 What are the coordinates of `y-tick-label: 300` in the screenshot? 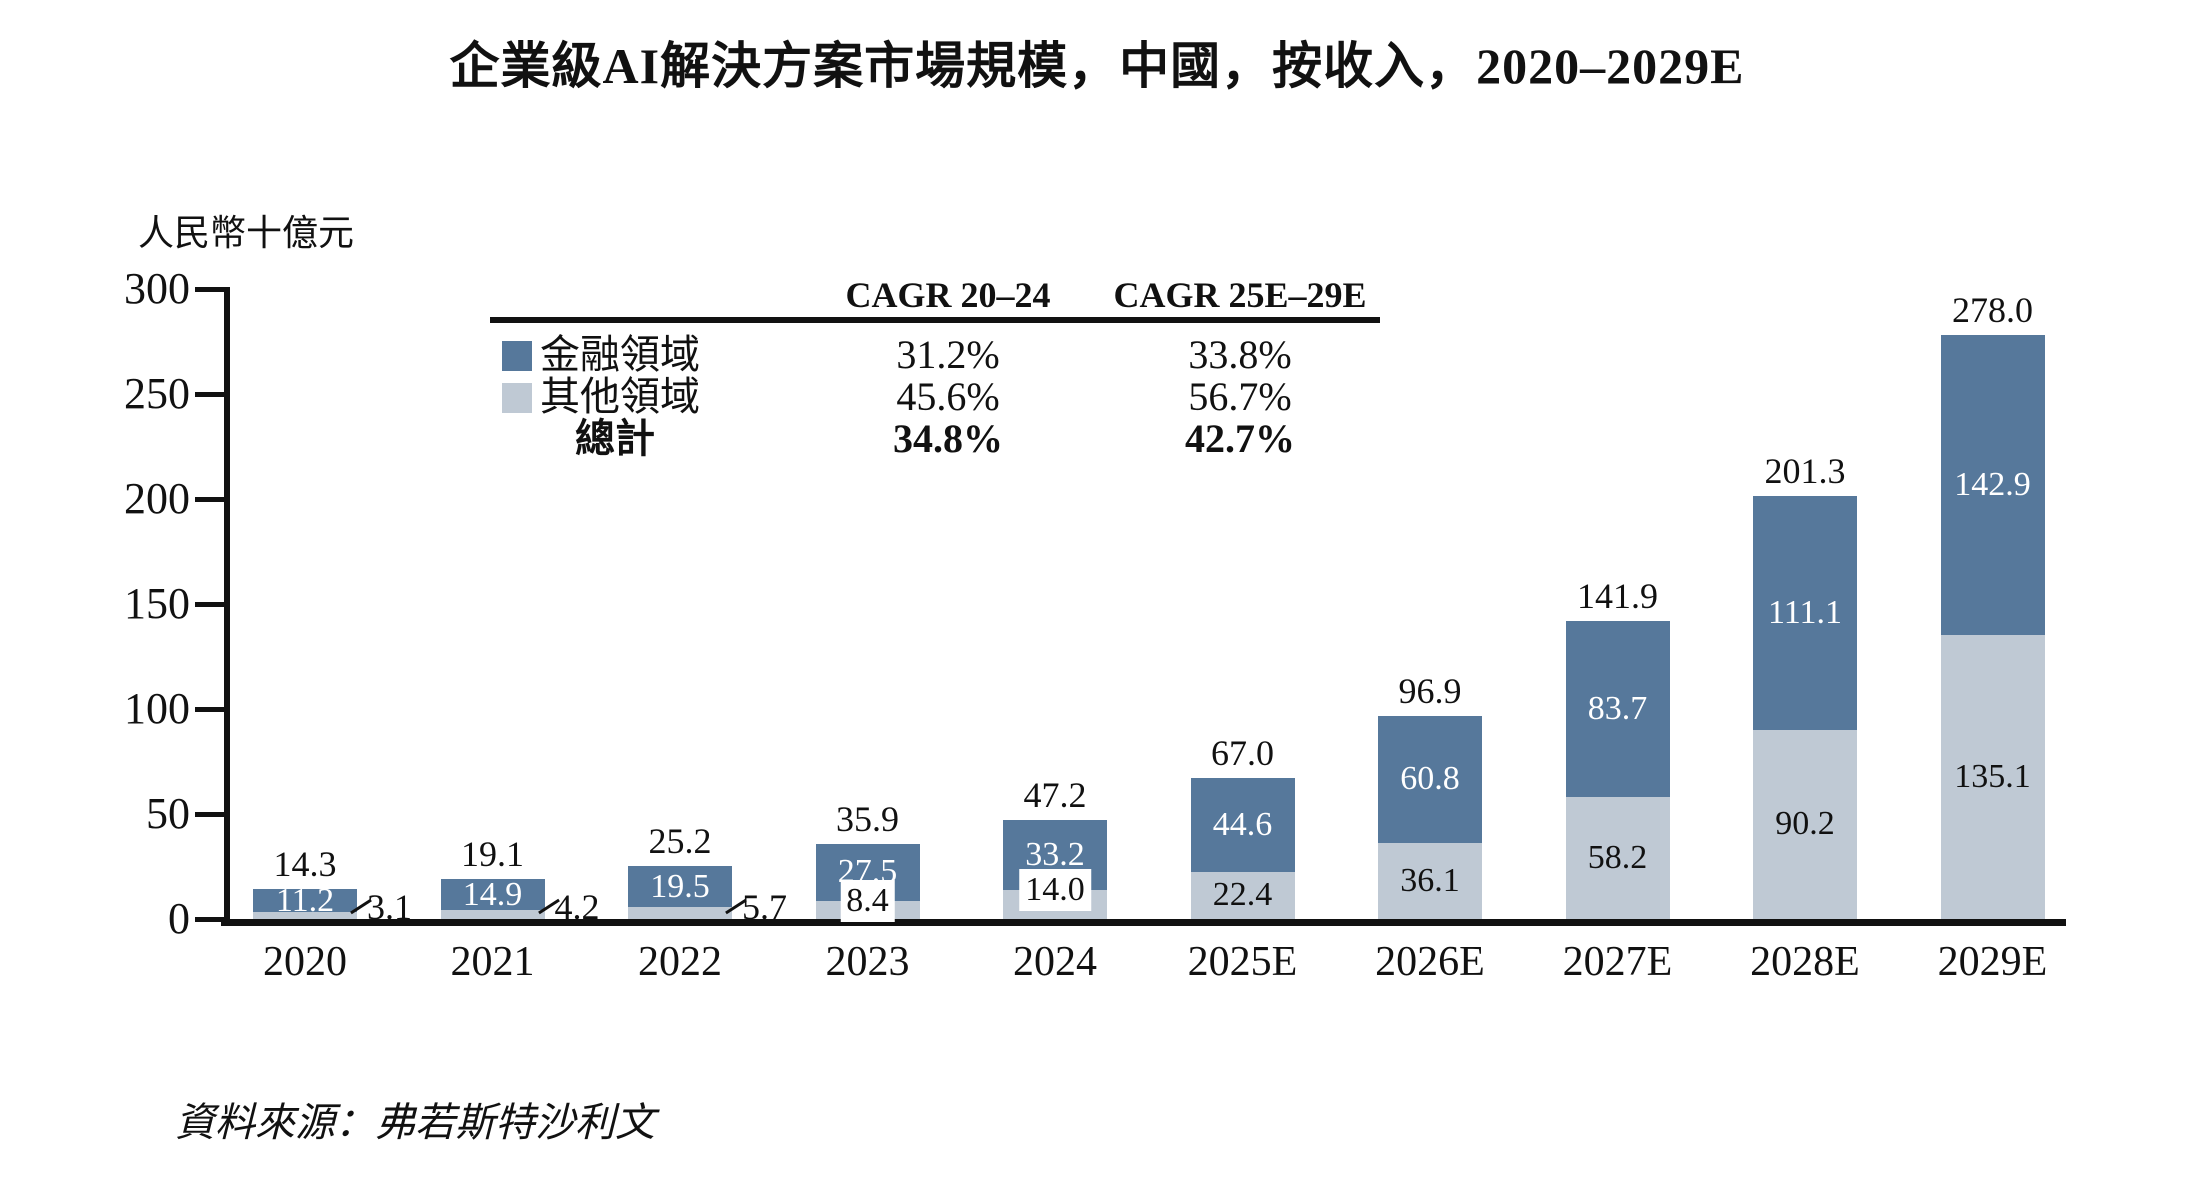 It's located at (157, 288).